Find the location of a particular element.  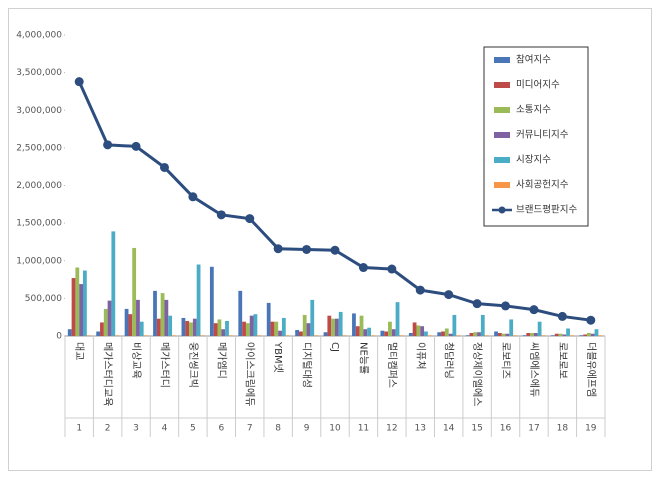

y-tick-label: 2,000,000 is located at coordinates (39, 186).